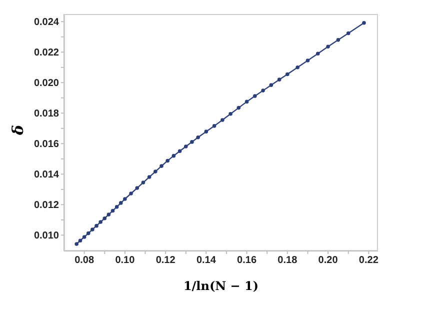 This screenshot has height=325, width=445. What do you see at coordinates (288, 260) in the screenshot?
I see `x-tick-label: 0.18` at bounding box center [288, 260].